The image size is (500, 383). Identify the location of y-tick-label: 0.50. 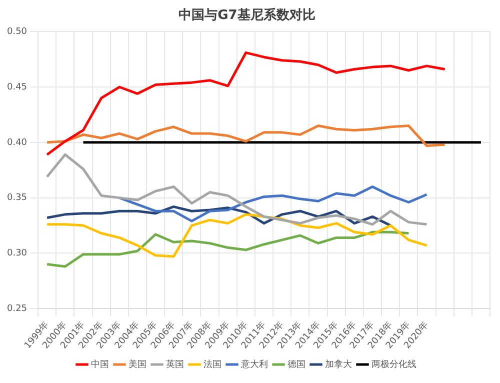
(17, 31).